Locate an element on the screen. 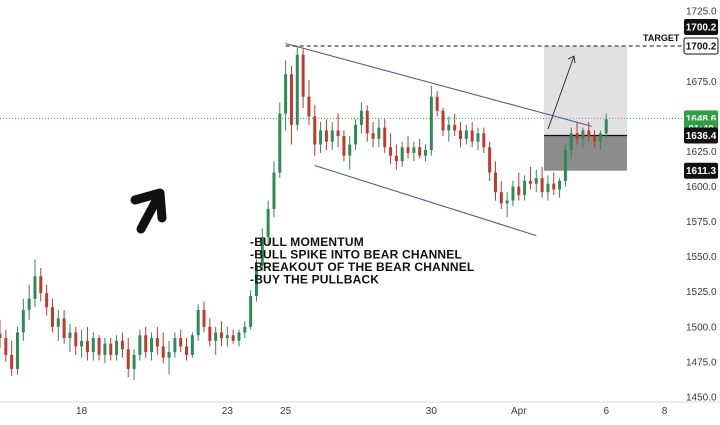 The height and width of the screenshot is (425, 720). x-axis: 18 23 25 30 Apr 6 8 is located at coordinates (360, 409).